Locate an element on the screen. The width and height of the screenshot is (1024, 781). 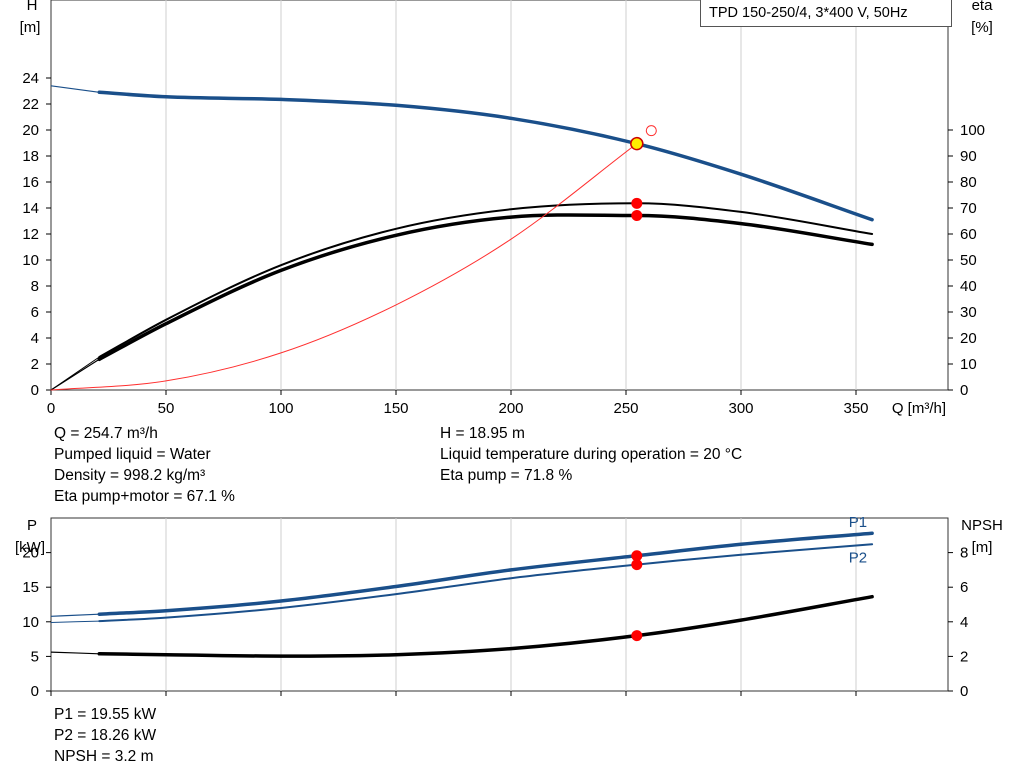
y-left-tick-label: 5 is located at coordinates (35, 656).